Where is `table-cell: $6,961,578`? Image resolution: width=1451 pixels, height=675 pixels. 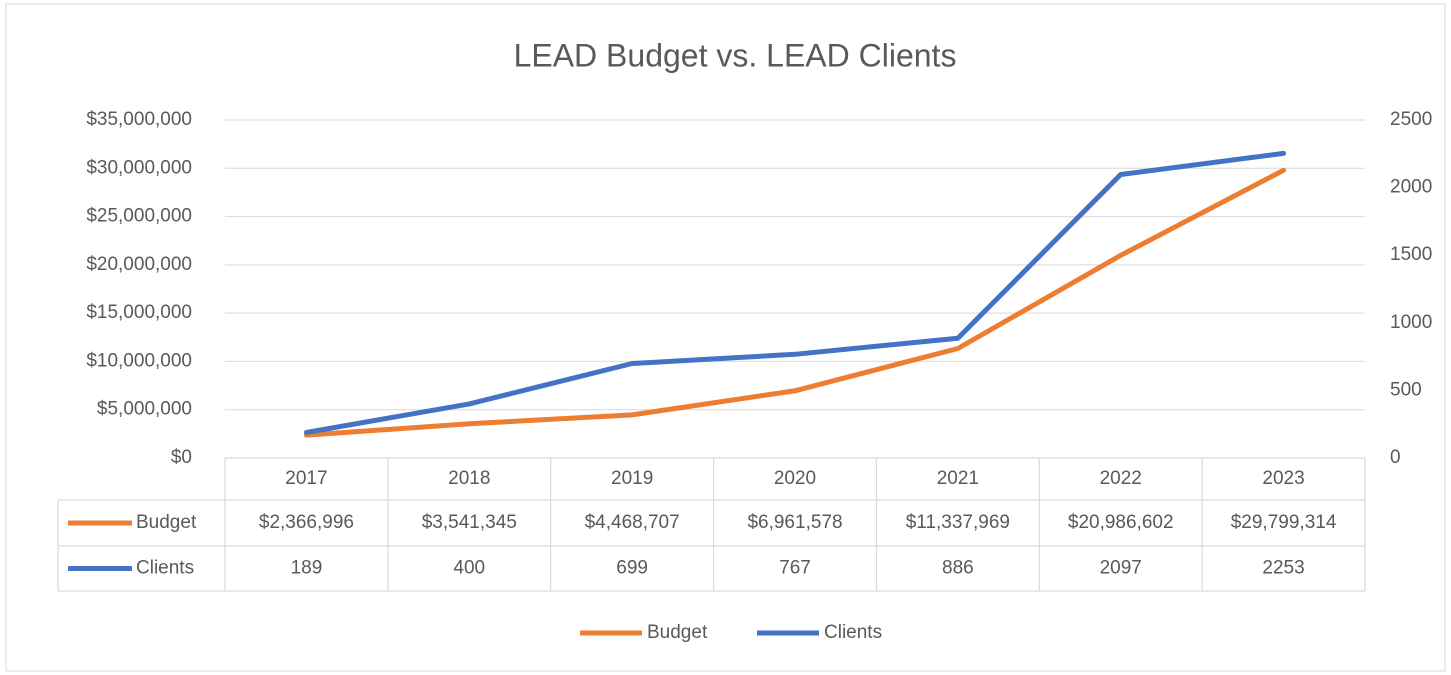 table-cell: $6,961,578 is located at coordinates (794, 522).